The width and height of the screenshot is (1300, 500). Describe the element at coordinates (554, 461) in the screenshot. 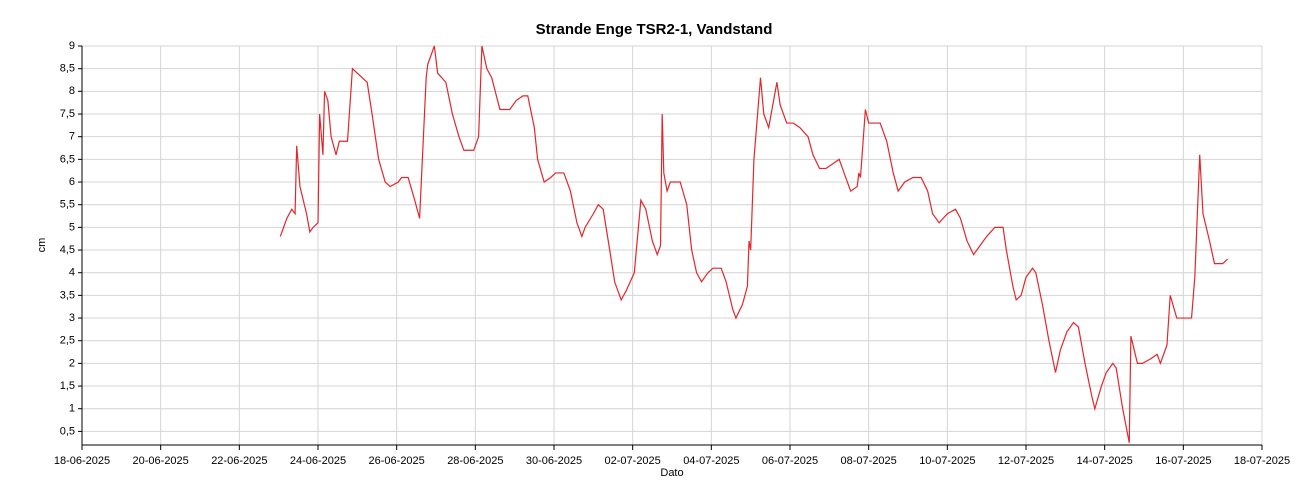

I see `x-tick-label: 30-06-2025` at that location.